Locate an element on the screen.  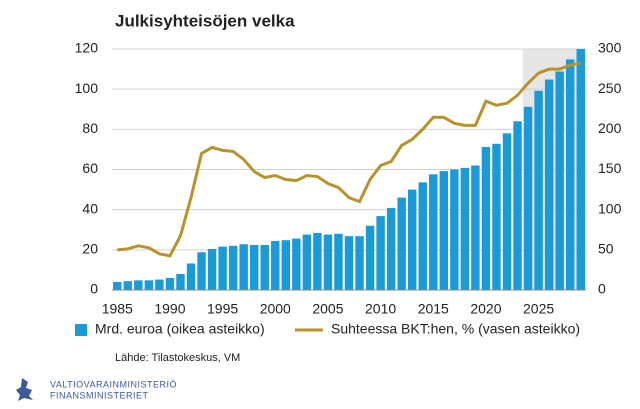
logo-text: FINANSMINISTERIET is located at coordinates (99, 395).